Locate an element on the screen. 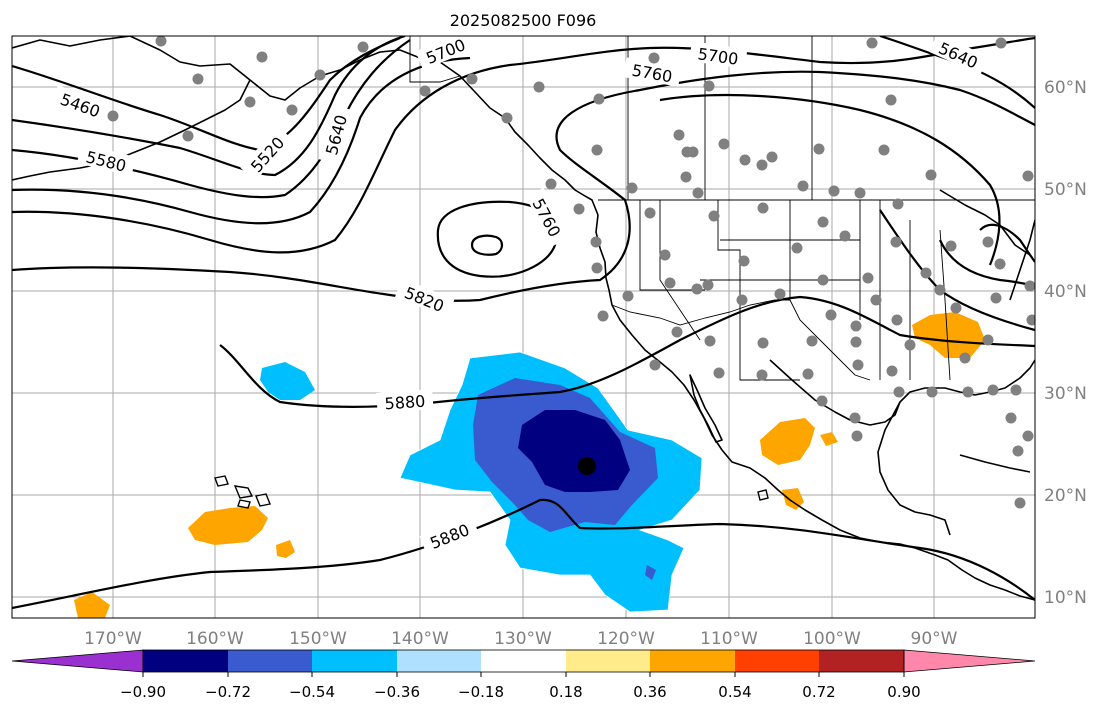 The image size is (1105, 712). colorbar-tick-label: 0.36 is located at coordinates (649, 692).